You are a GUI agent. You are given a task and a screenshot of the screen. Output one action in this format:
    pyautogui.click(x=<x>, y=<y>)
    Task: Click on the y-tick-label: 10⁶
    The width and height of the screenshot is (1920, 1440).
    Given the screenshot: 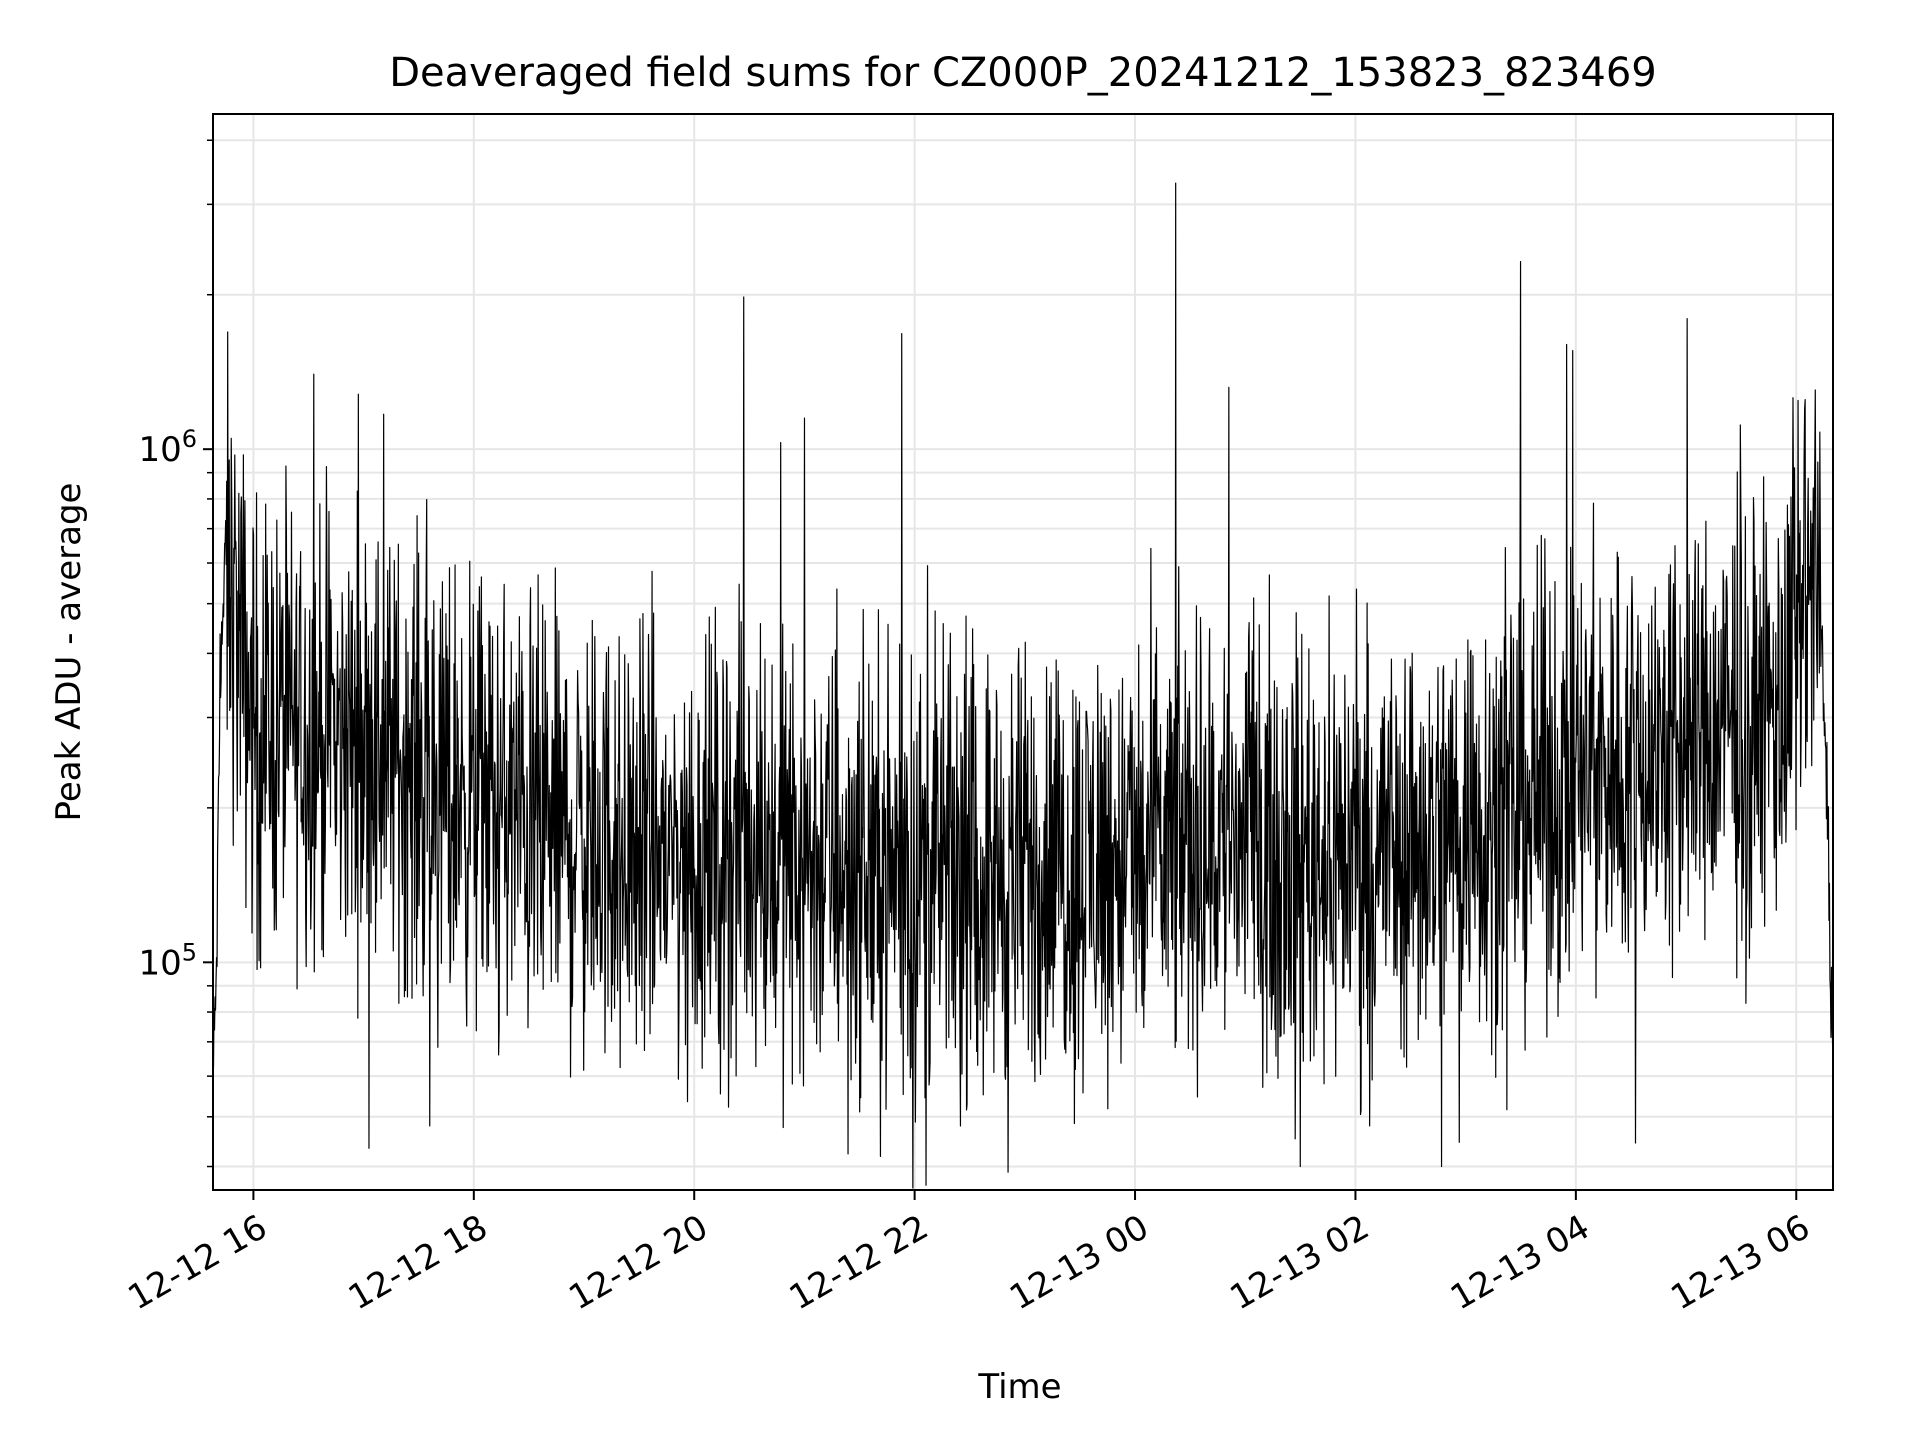 What is the action you would take?
    pyautogui.click(x=167, y=447)
    